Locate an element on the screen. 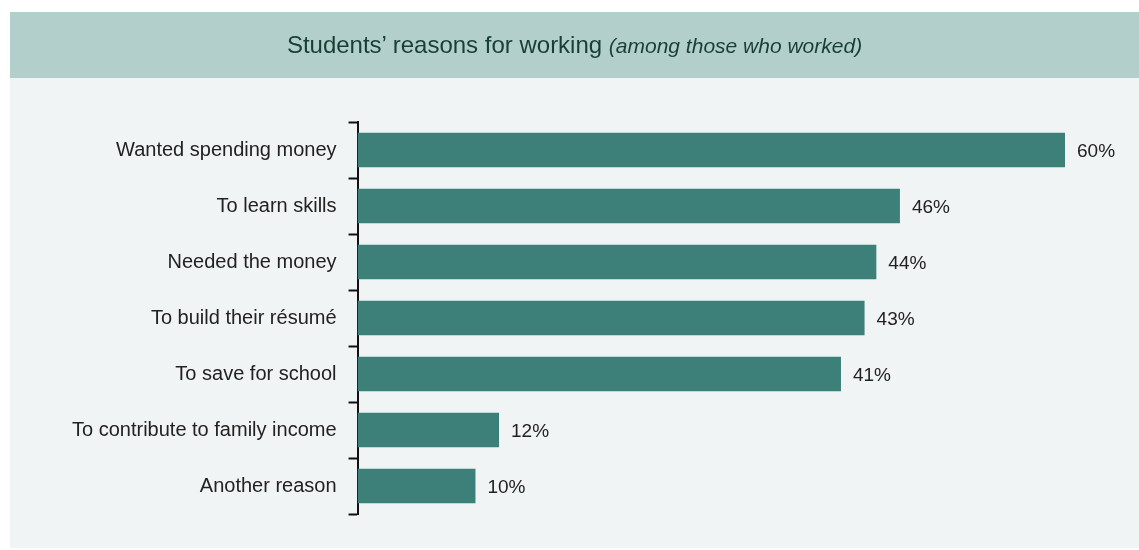 The image size is (1139, 550). y-tick-label: Needed the money is located at coordinates (252, 260).